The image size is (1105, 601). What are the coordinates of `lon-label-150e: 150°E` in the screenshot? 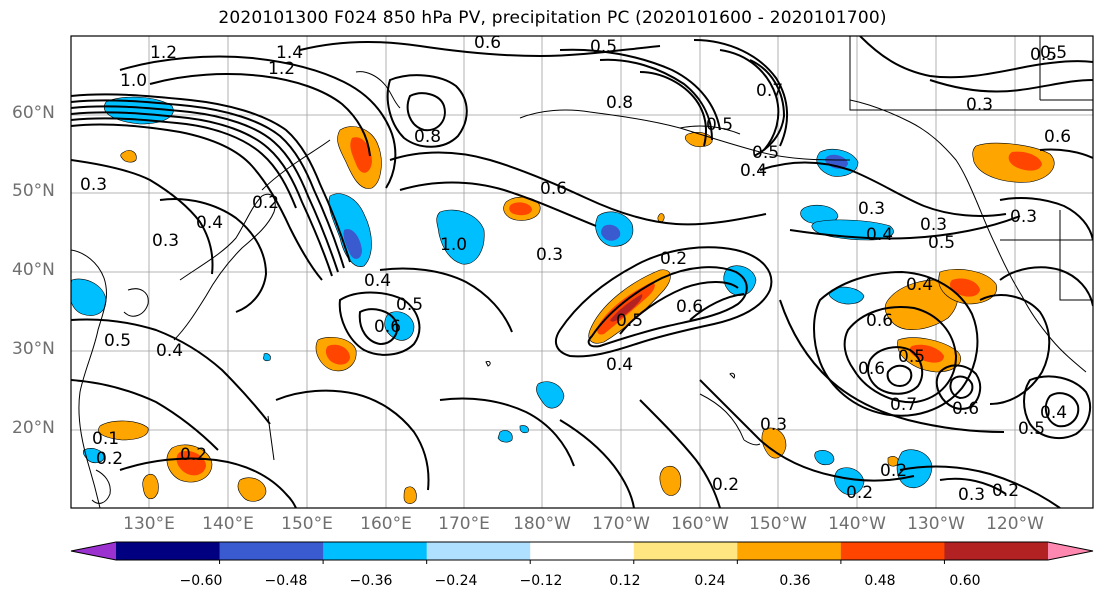 It's located at (307, 524).